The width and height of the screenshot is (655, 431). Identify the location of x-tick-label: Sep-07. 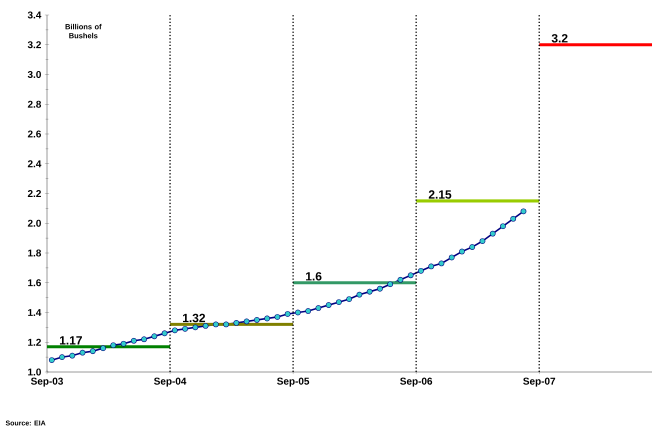
(539, 382).